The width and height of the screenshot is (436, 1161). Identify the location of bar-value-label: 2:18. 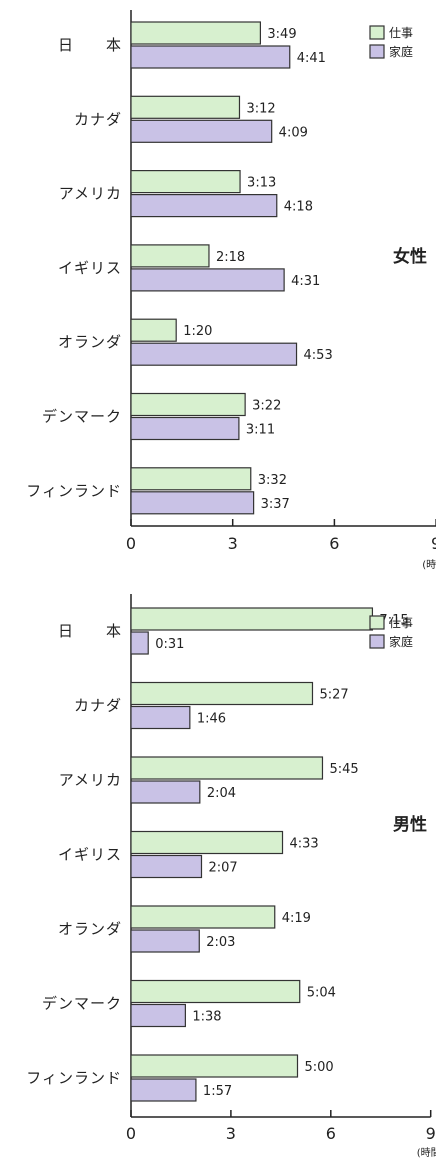
(230, 257).